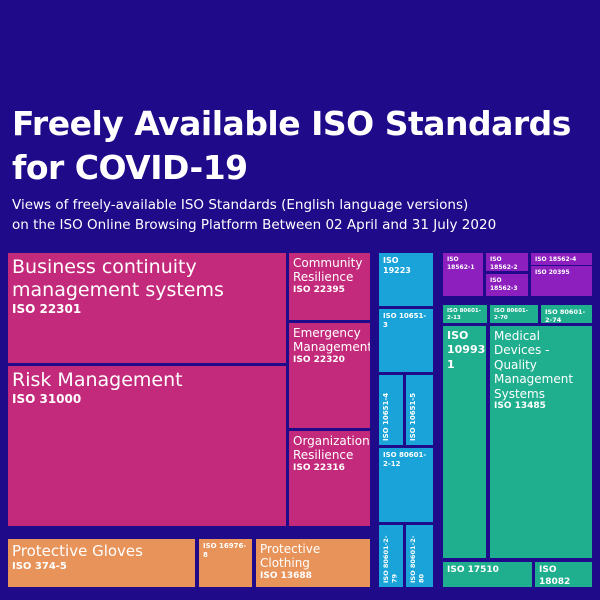 The width and height of the screenshot is (600, 600). What do you see at coordinates (77, 551) in the screenshot?
I see `tile-name: Protective Gloves` at bounding box center [77, 551].